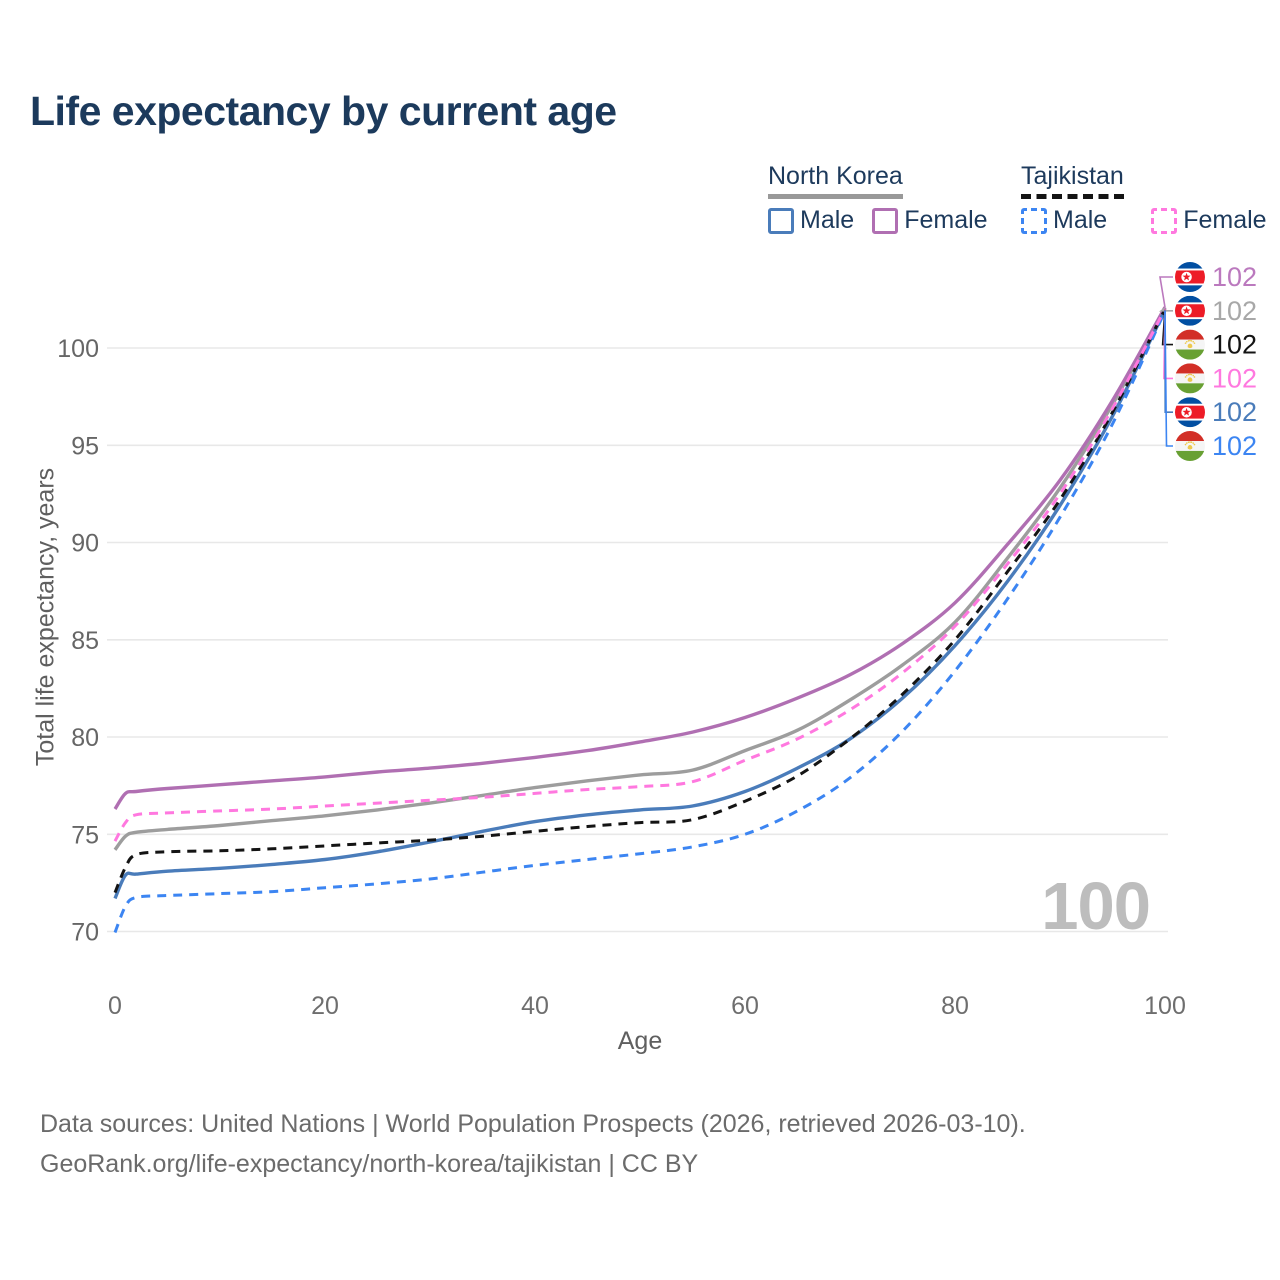  Describe the element at coordinates (1168, 378) in the screenshot. I see `label-connector-tajikistan-male` at that location.